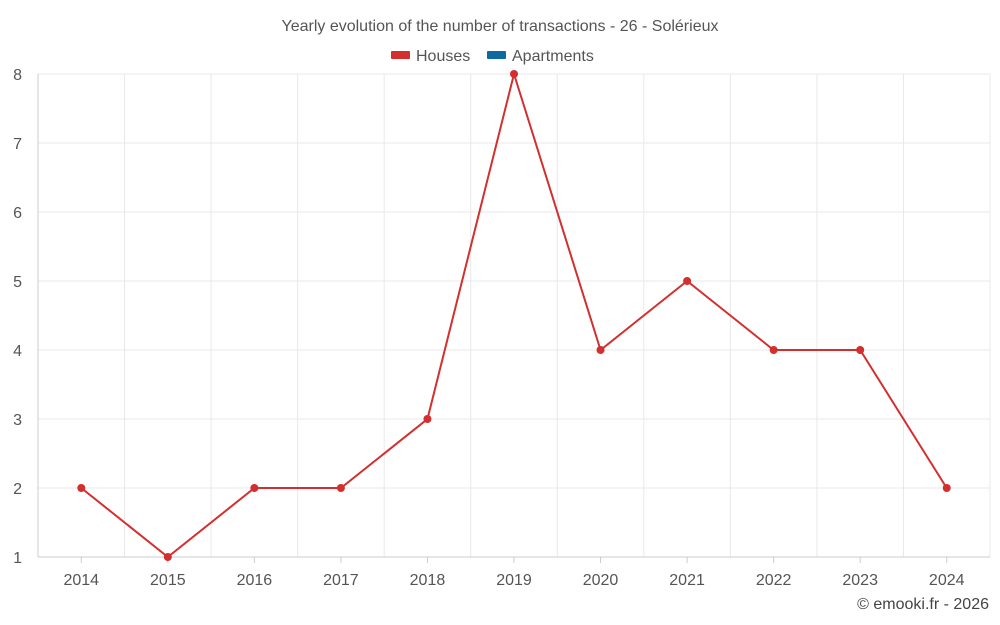 This screenshot has width=1000, height=625. What do you see at coordinates (443, 56) in the screenshot?
I see `legend-label-houses: Houses` at bounding box center [443, 56].